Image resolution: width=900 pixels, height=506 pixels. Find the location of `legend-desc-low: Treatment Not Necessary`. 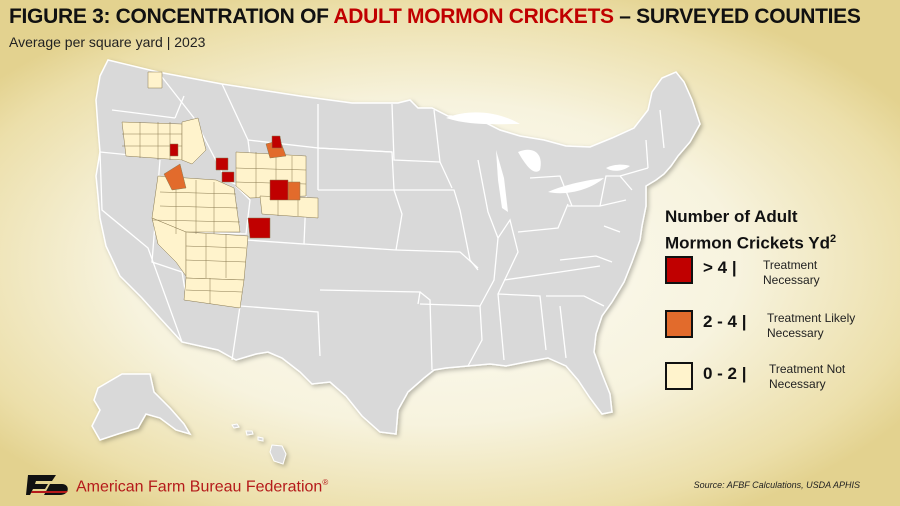

legend-desc-low: Treatment Not Necessary is located at coordinates (807, 377).